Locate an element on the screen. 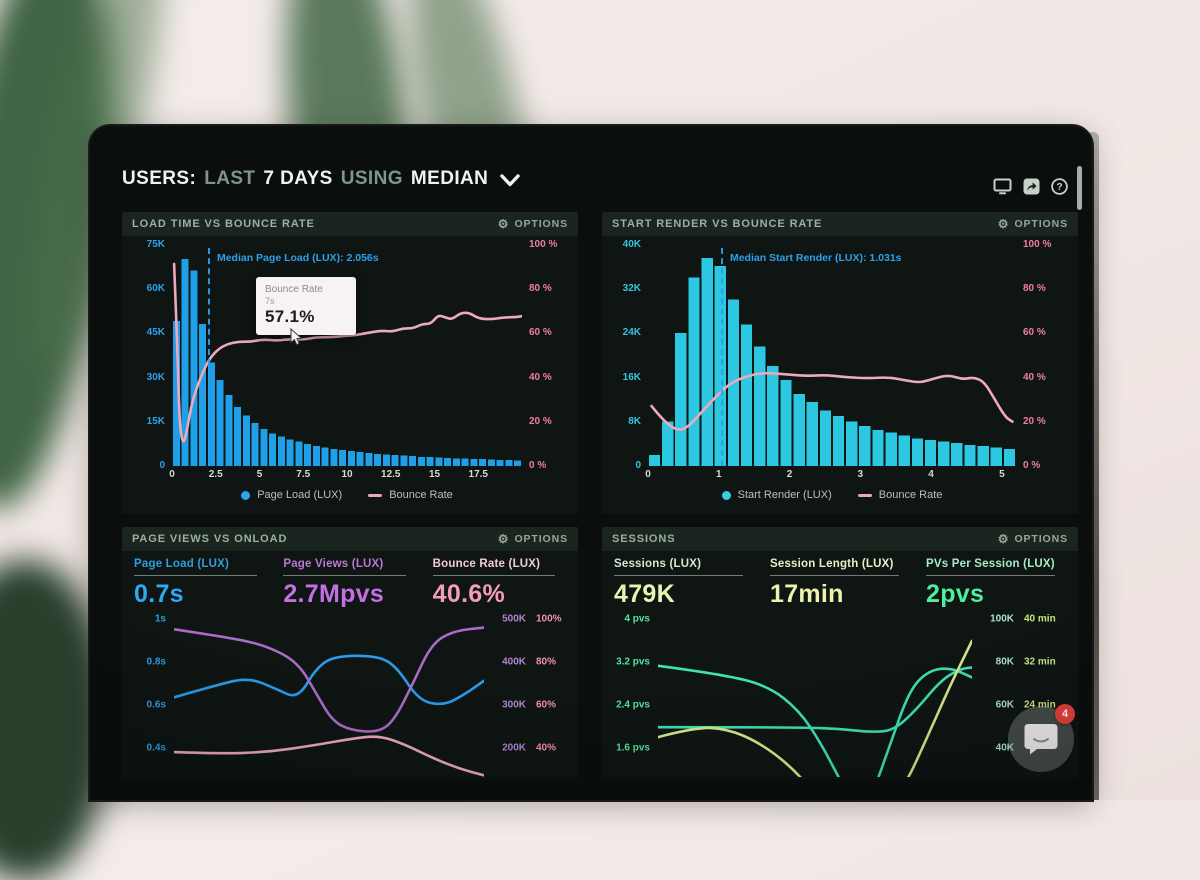 This screenshot has width=1200, height=880. axis-tick-label: 100K is located at coordinates (1002, 619).